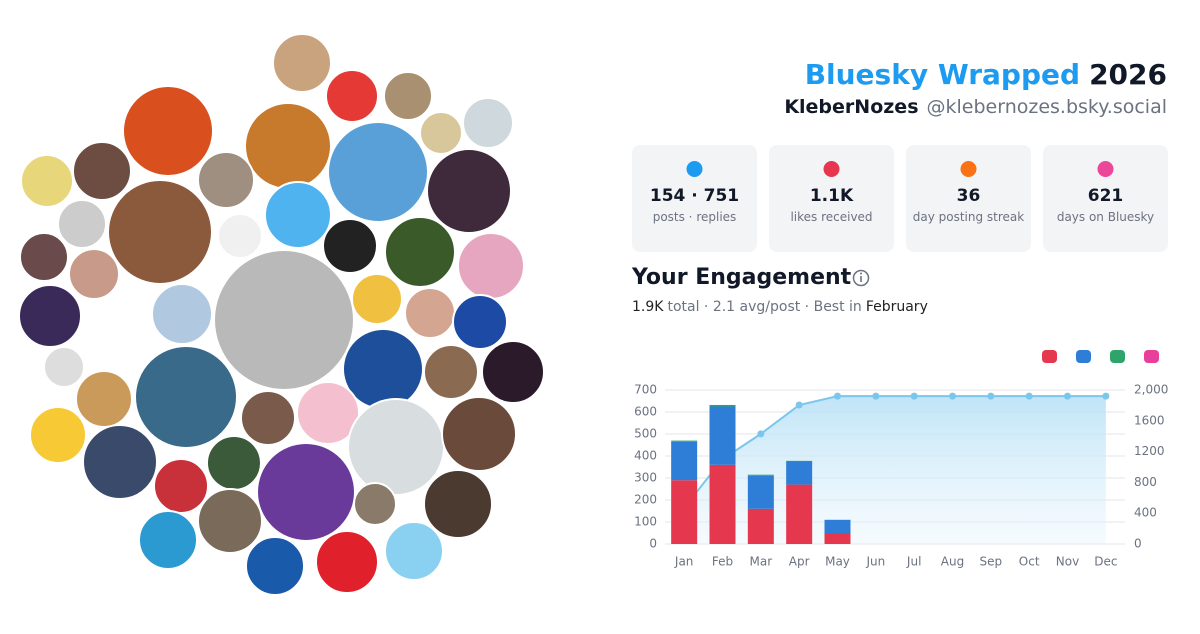  I want to click on stat-value: 36, so click(969, 196).